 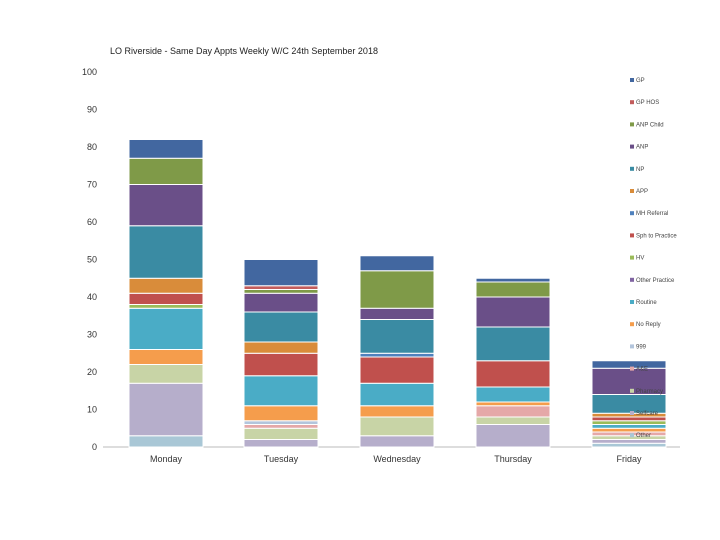 What do you see at coordinates (649, 392) in the screenshot?
I see `legend-label: Pharmacy` at bounding box center [649, 392].